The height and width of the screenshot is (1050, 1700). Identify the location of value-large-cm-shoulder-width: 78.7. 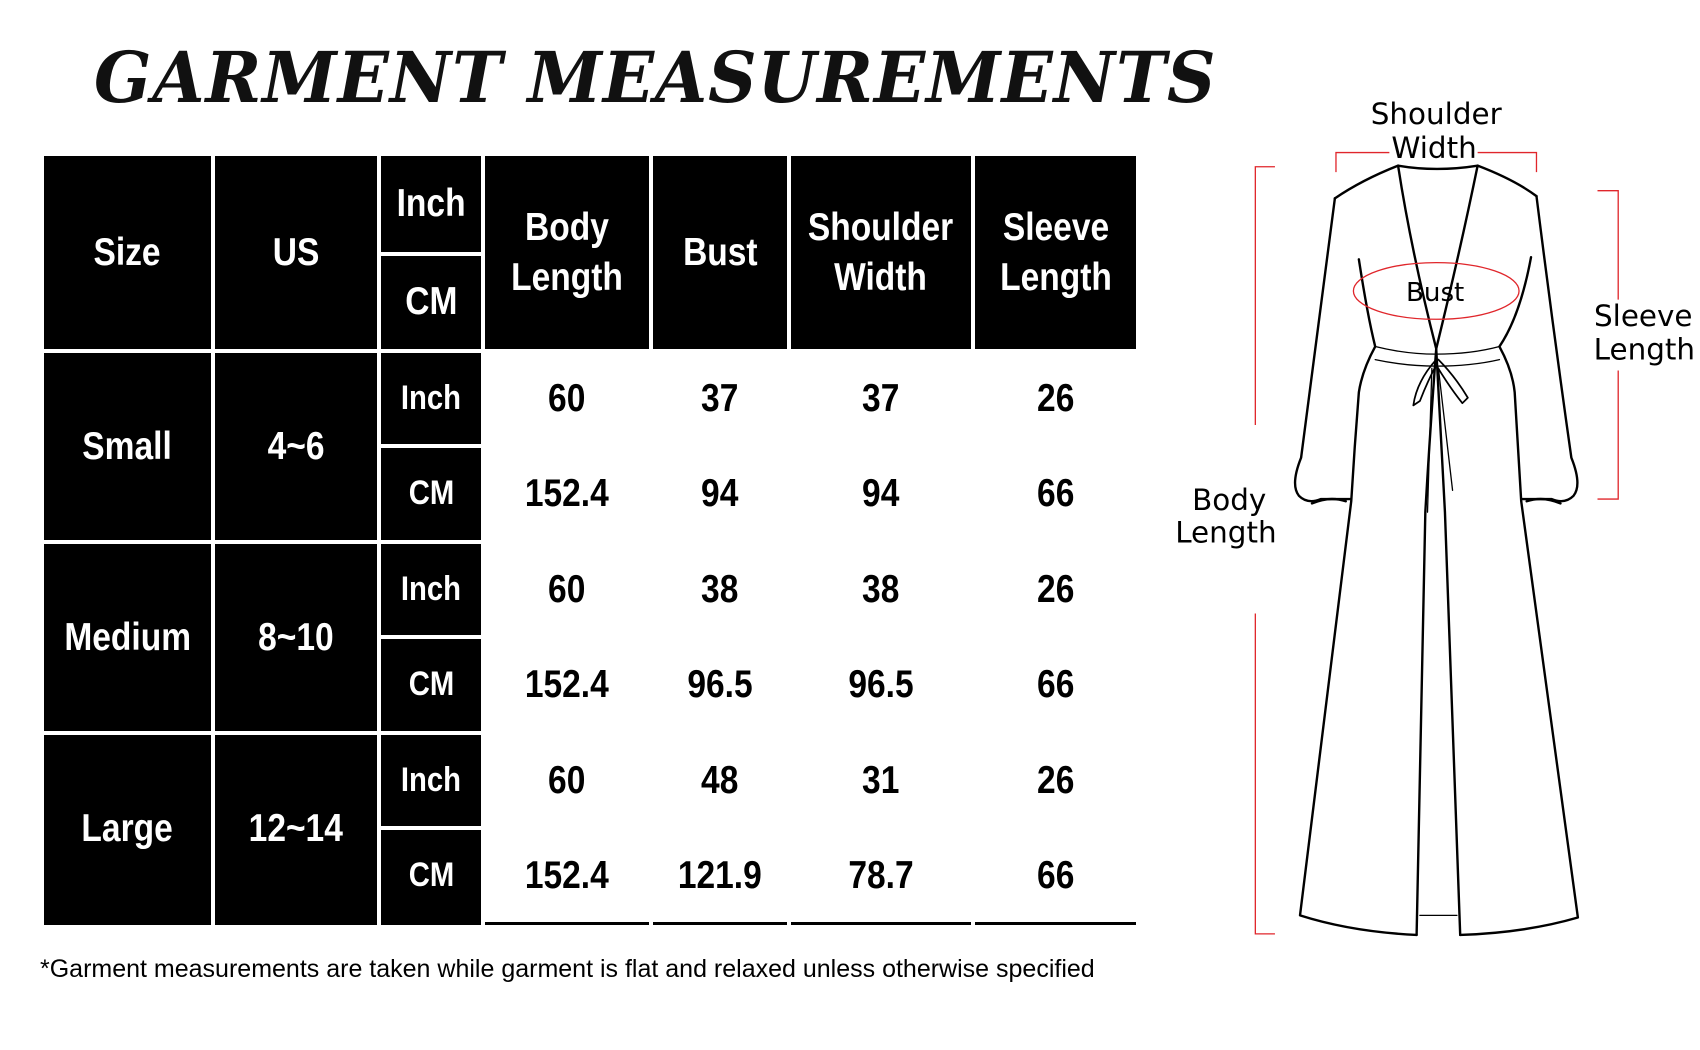
(881, 876).